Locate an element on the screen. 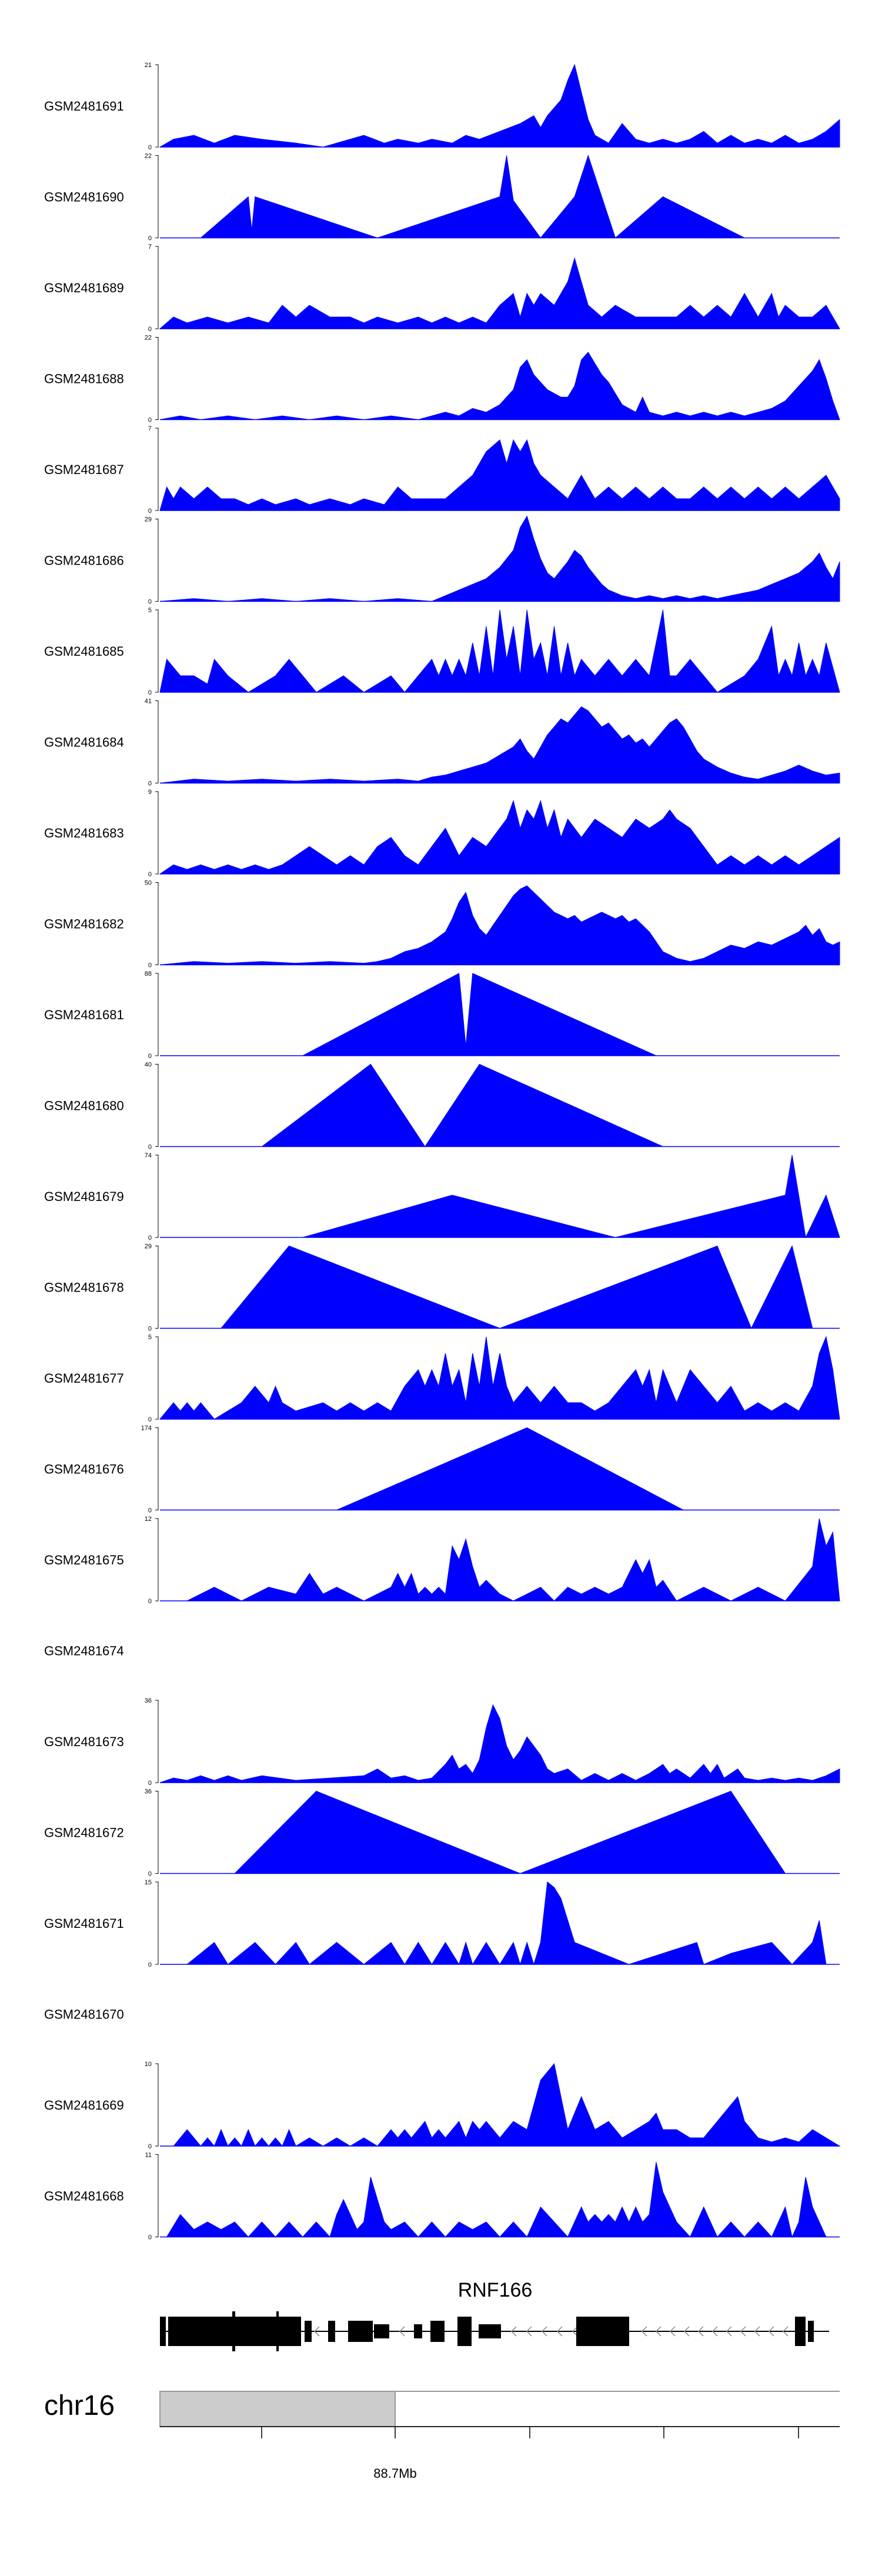 The image size is (882, 2576). ideogram-highlight is located at coordinates (277, 2409).